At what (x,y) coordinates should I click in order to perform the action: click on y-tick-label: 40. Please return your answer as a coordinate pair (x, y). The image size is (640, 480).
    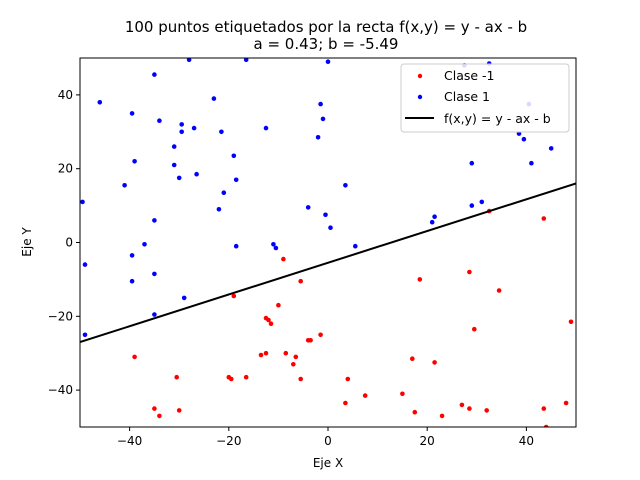
    Looking at the image, I should click on (65, 95).